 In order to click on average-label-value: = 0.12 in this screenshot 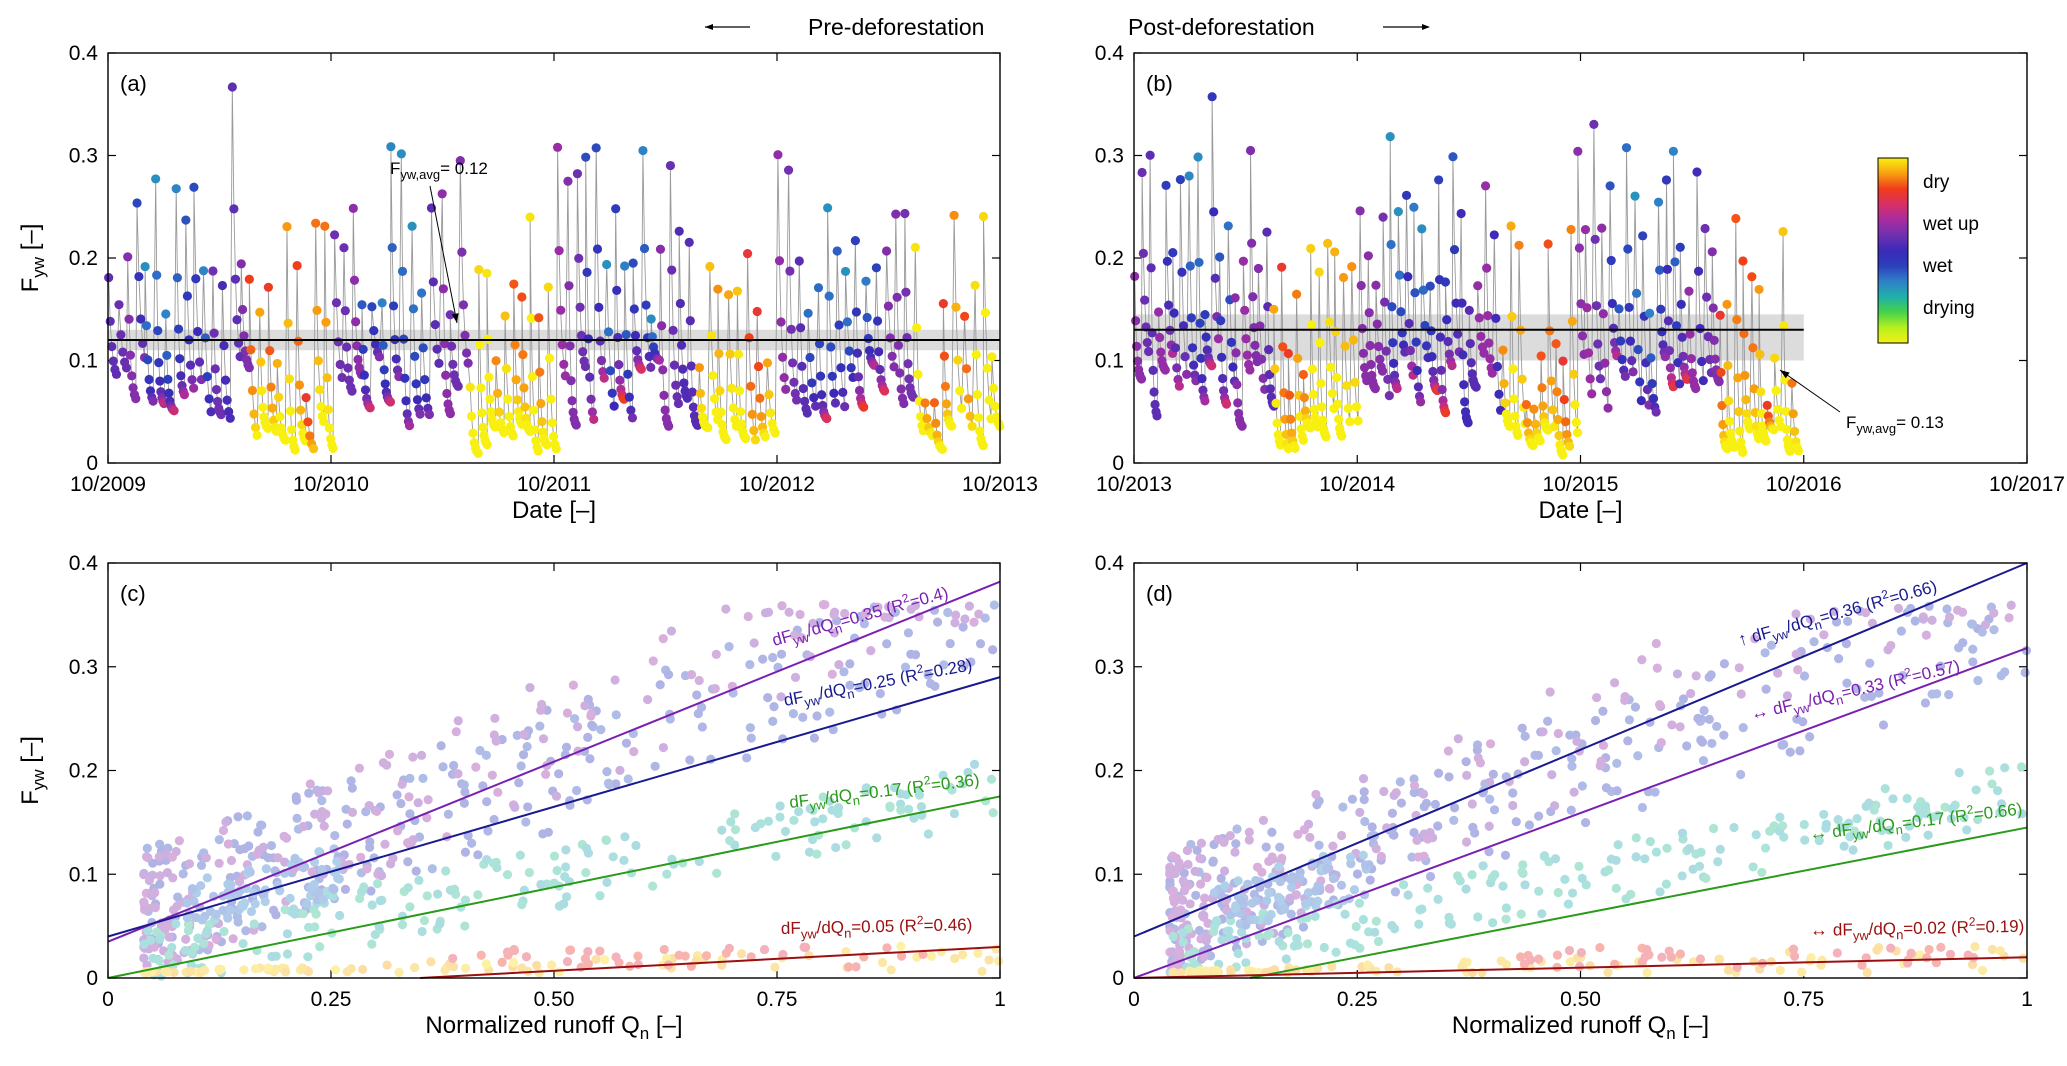, I will do `click(464, 168)`.